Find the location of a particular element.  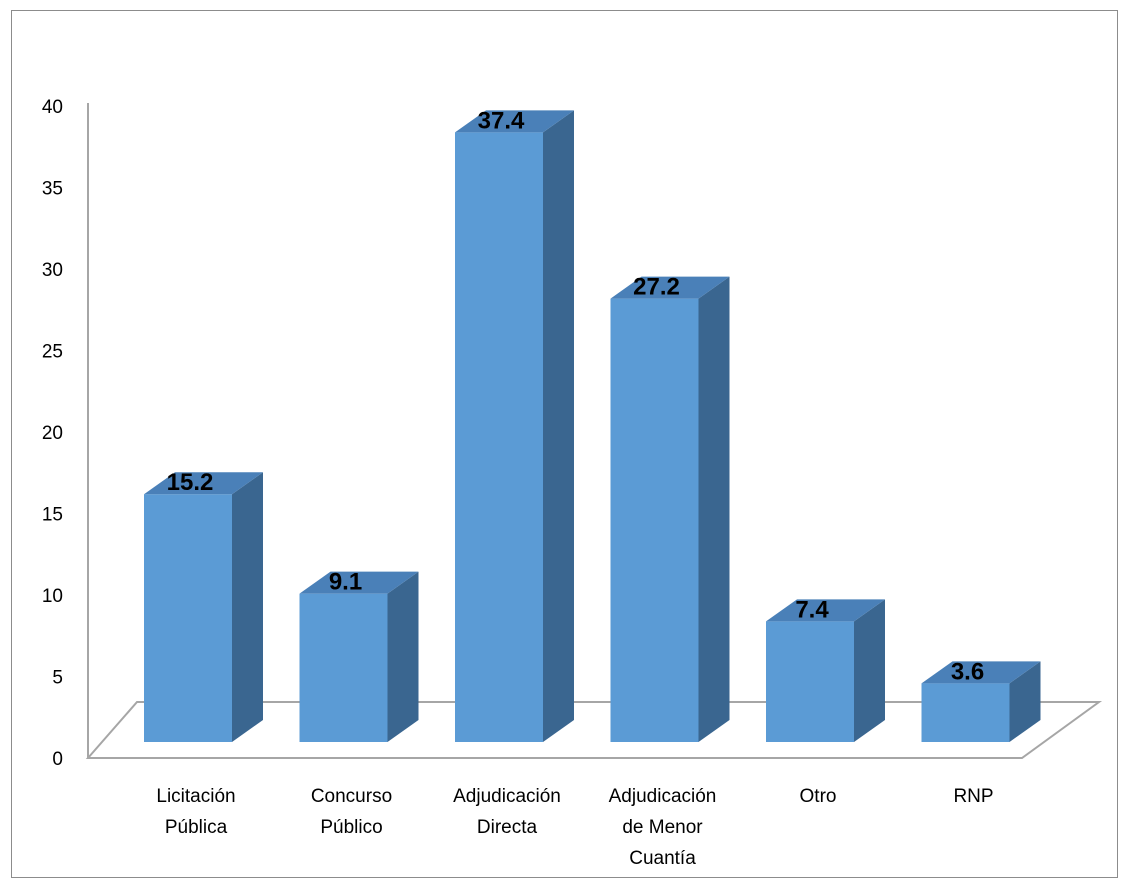

floor-plane is located at coordinates (594, 730).